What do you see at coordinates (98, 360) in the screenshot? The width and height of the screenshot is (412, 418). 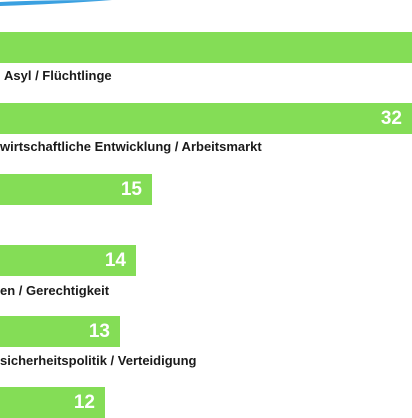 I see `category-label-5: sicherheitspolitik / Verteidigung` at bounding box center [98, 360].